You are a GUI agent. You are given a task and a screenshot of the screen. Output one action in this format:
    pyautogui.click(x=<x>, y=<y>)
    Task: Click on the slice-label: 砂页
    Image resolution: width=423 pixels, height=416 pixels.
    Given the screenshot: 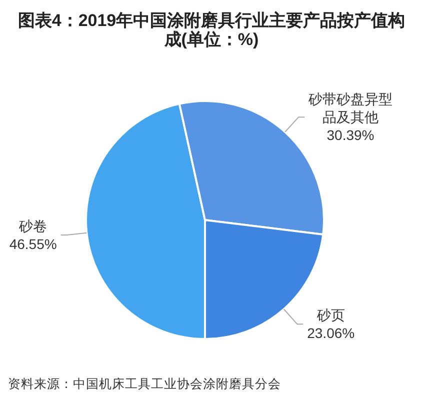 What is the action you would take?
    pyautogui.click(x=330, y=314)
    